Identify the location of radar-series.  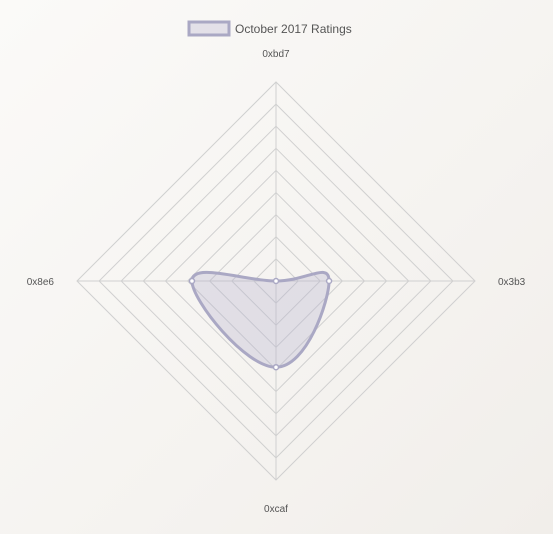
(260, 319).